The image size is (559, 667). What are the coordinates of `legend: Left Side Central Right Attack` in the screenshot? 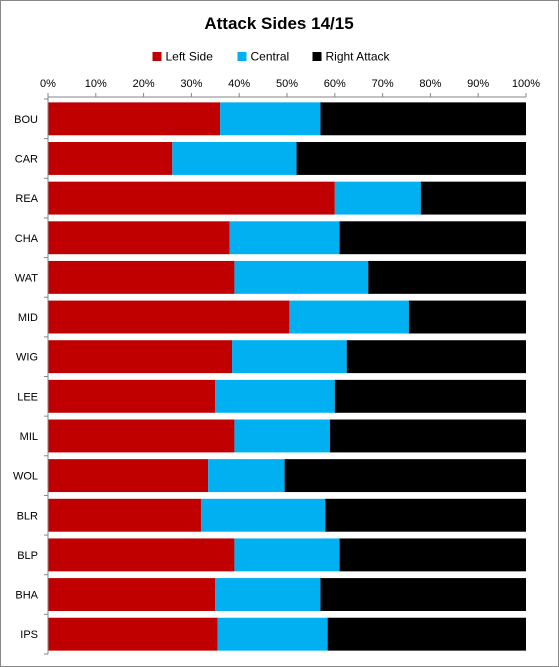 It's located at (271, 57).